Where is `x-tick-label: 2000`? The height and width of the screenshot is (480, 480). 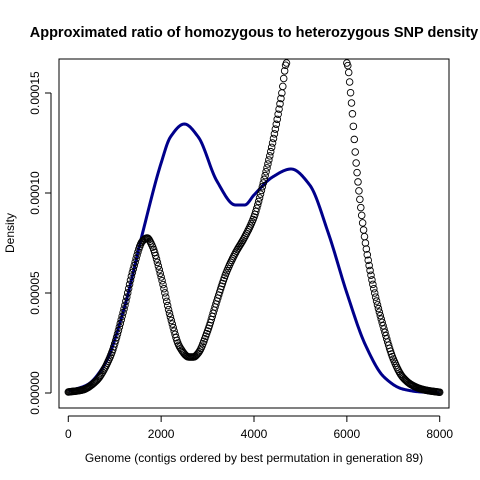 x-tick-label: 2000 is located at coordinates (161, 434).